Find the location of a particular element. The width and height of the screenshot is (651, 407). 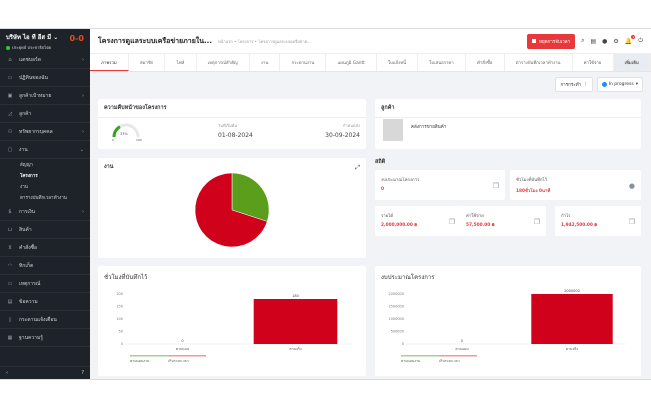

clock-icon: ● is located at coordinates (605, 41).